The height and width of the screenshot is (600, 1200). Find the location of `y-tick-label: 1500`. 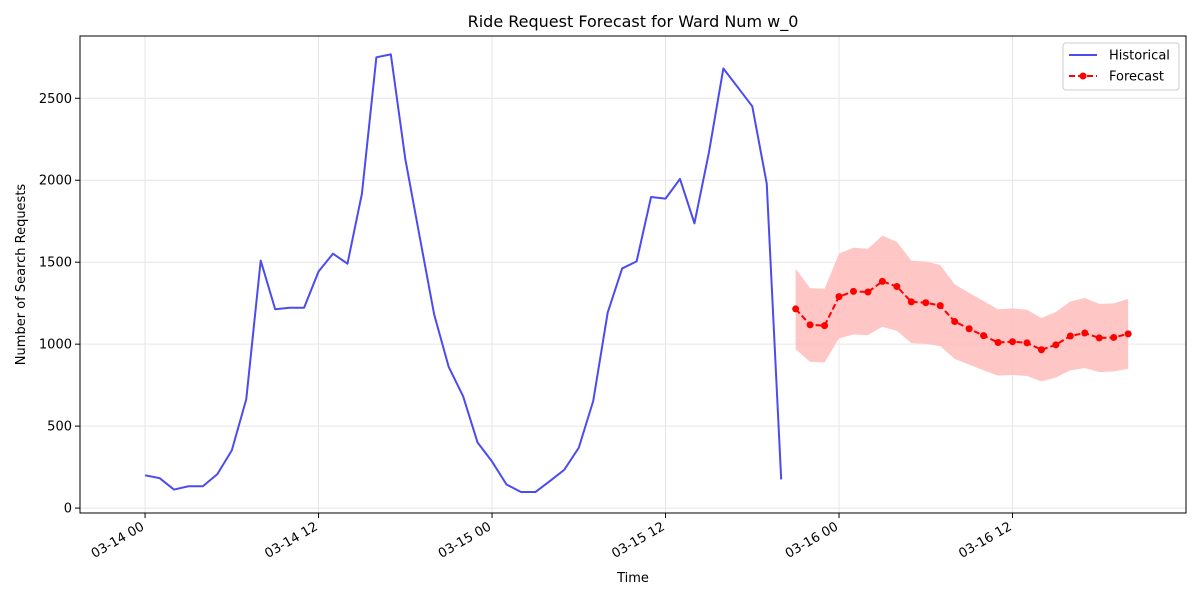

y-tick-label: 1500 is located at coordinates (55, 263).